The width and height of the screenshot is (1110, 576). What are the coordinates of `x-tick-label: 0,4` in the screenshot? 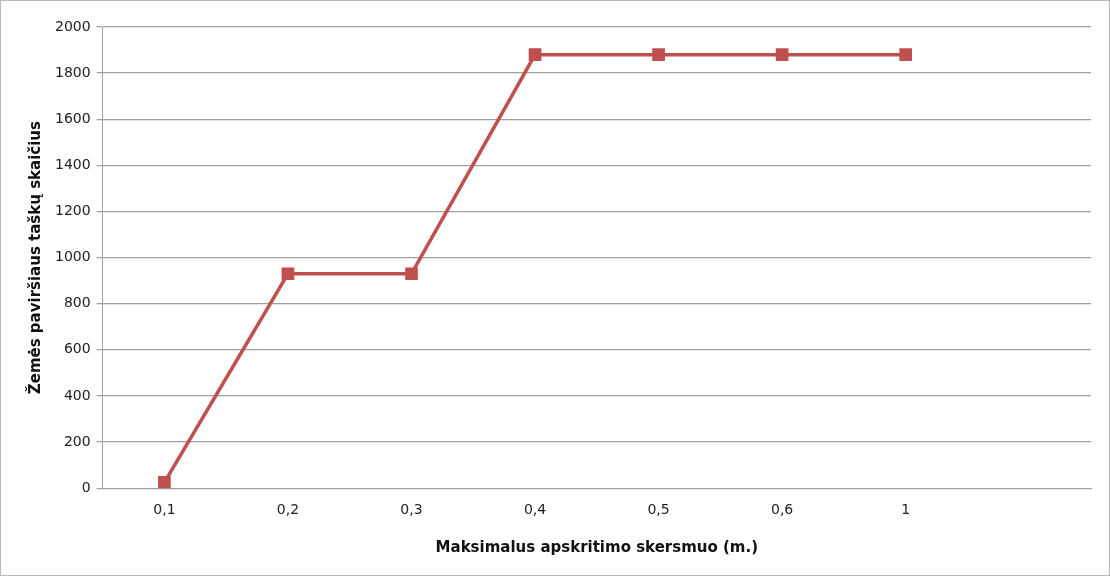 It's located at (535, 509).